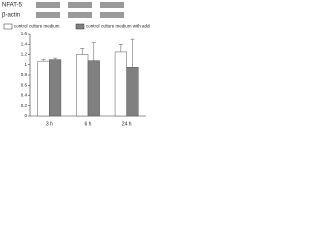 Image resolution: width=320 pixels, height=240 pixels. What do you see at coordinates (24, 84) in the screenshot?
I see `y-tick-label: 0.6` at bounding box center [24, 84].